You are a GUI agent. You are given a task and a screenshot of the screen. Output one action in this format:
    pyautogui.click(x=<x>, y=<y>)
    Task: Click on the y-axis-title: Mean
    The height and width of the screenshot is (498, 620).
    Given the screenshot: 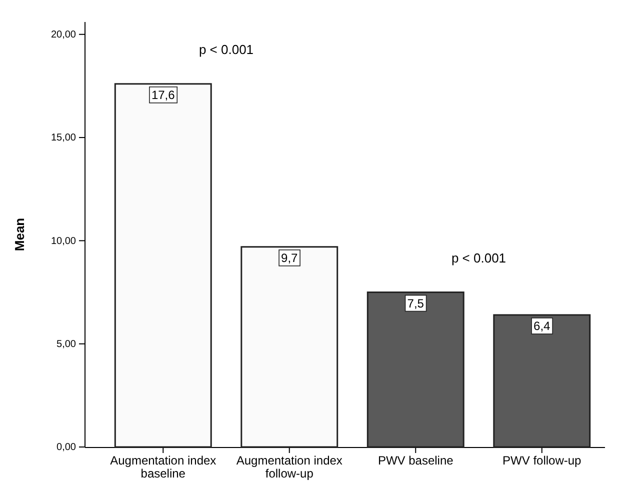 What is the action you would take?
    pyautogui.click(x=19, y=235)
    